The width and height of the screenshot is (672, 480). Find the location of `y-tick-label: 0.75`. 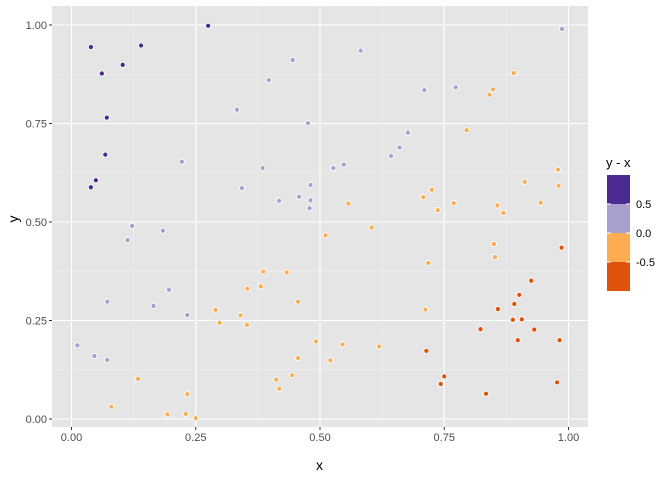

y-tick-label: 0.75 is located at coordinates (36, 125).